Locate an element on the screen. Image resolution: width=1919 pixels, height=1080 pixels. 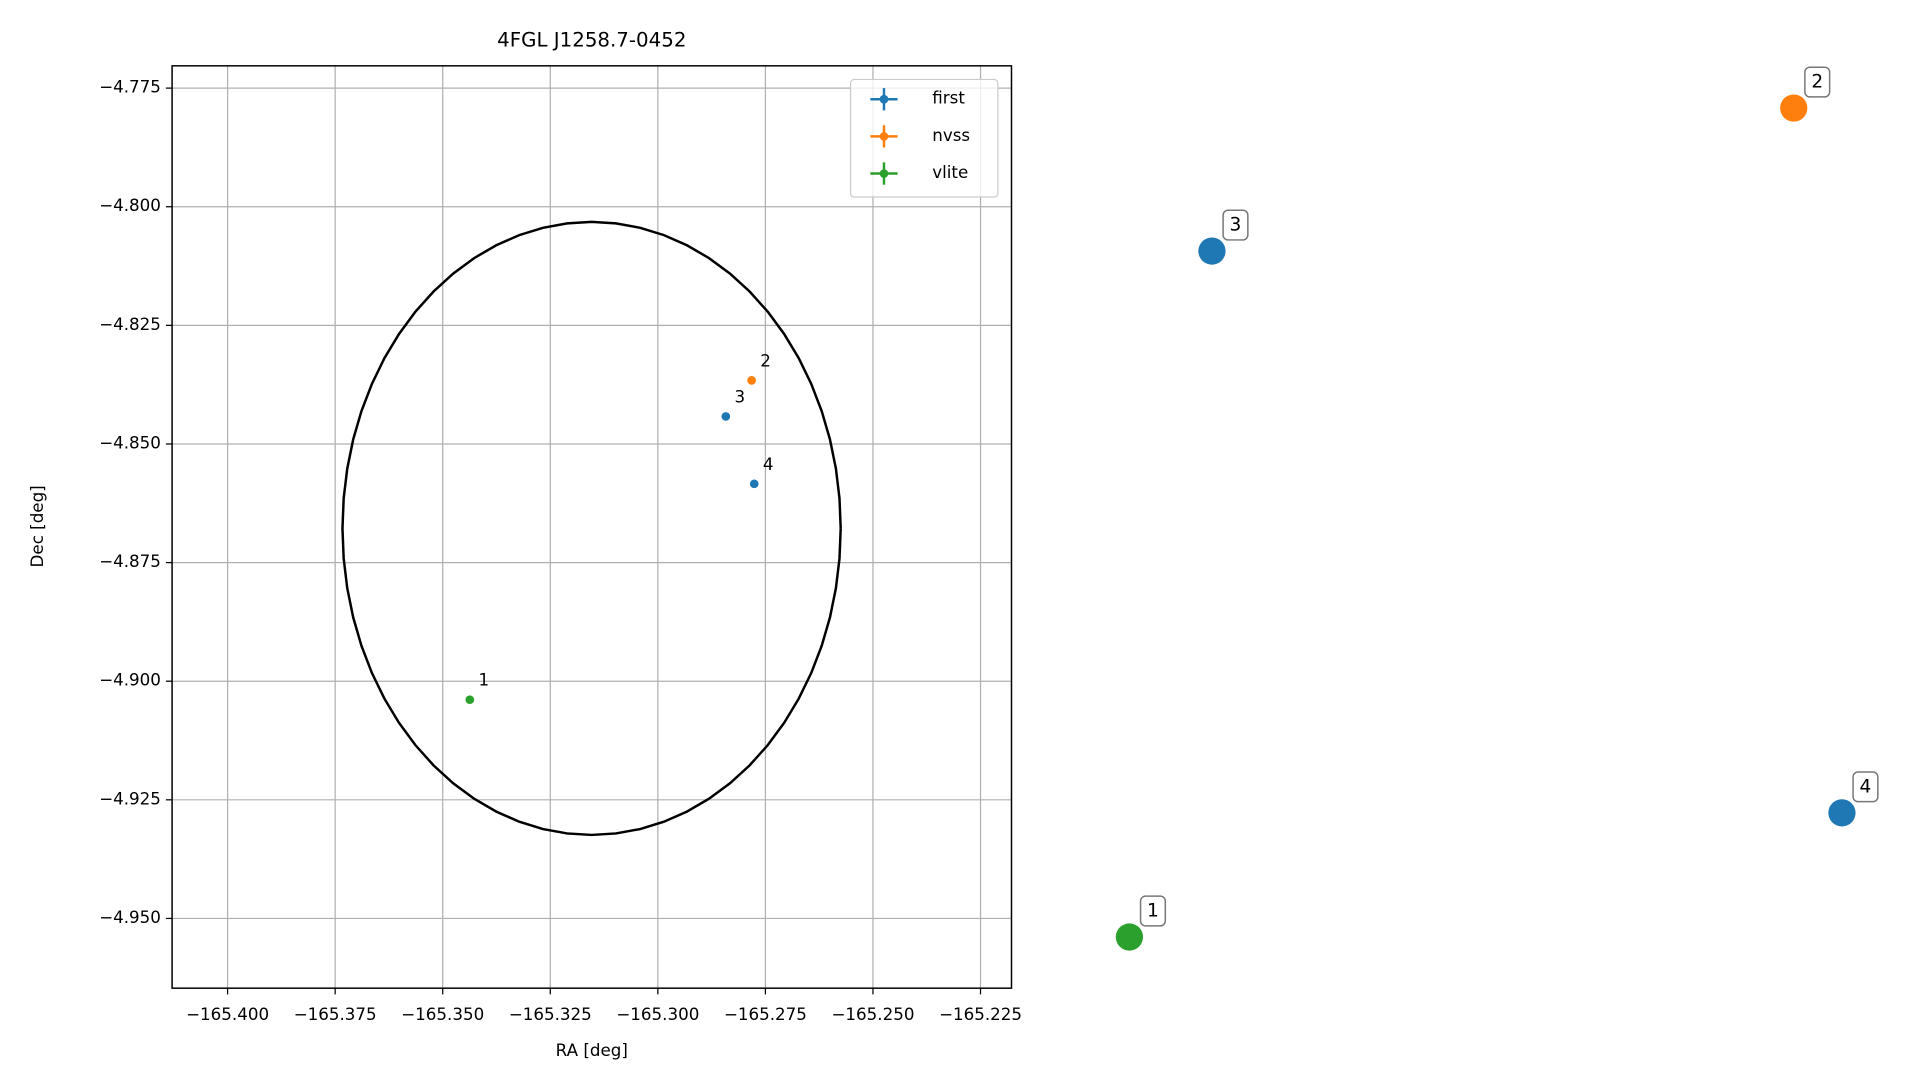
x-axis-label: RA [deg] is located at coordinates (592, 1050).